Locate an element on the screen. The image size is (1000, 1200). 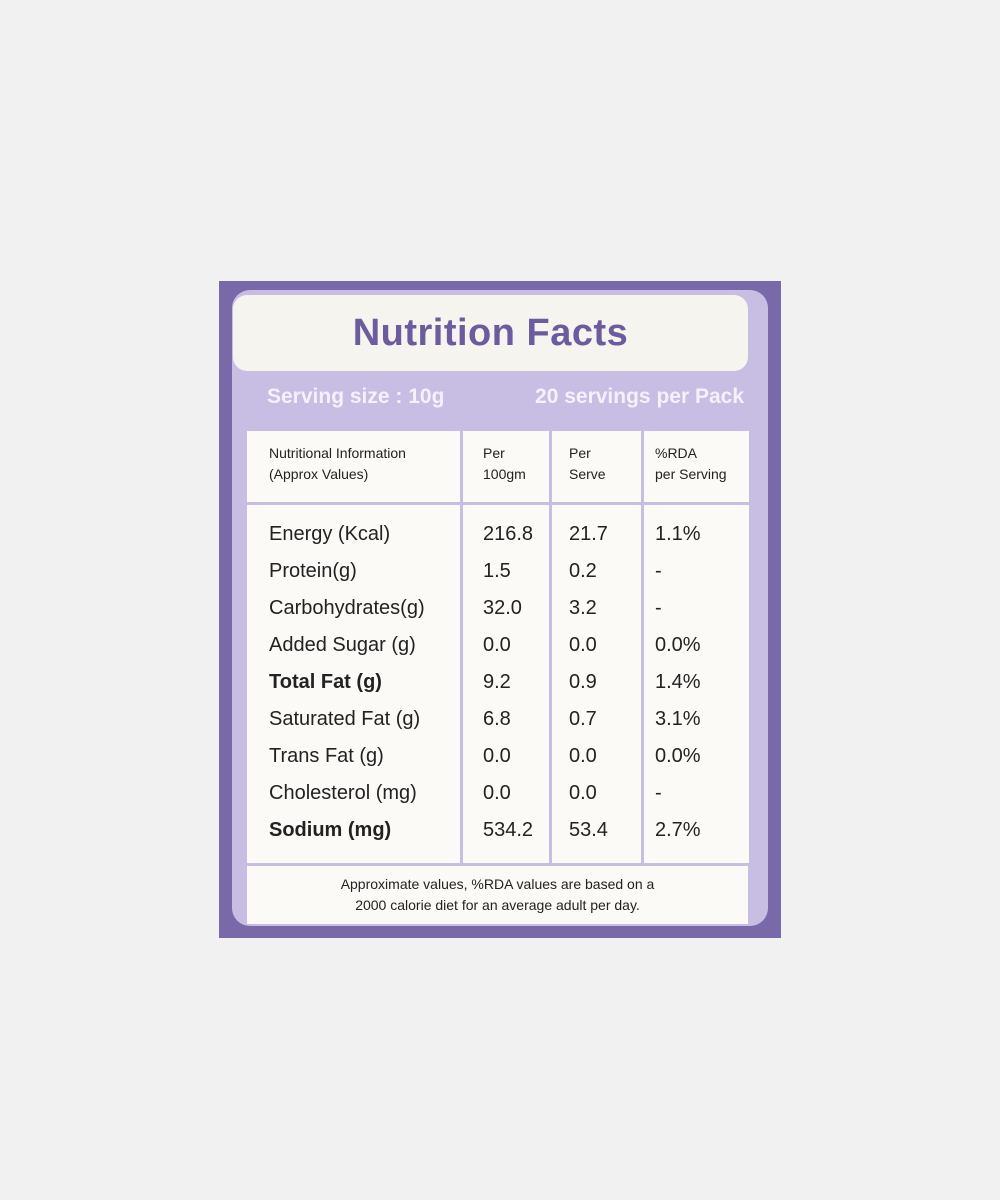
table-cell: 534.2 is located at coordinates (508, 830).